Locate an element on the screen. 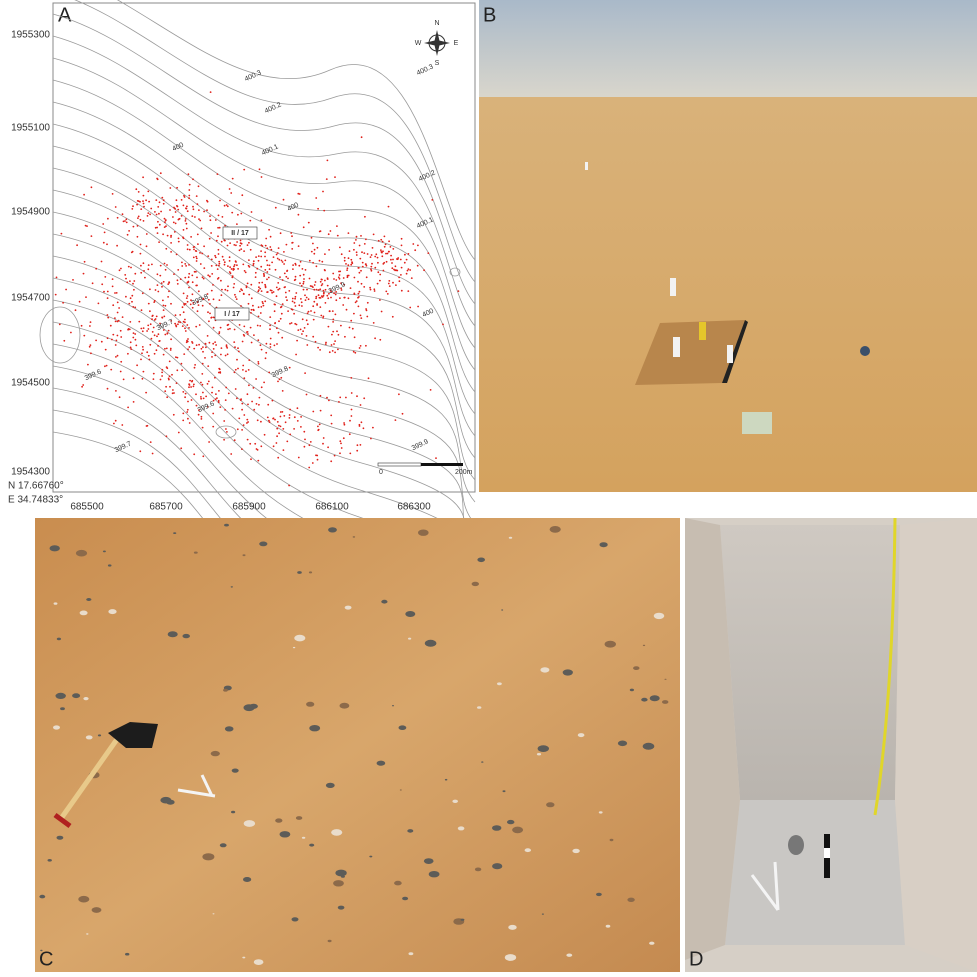 The height and width of the screenshot is (977, 977). y-tick-label: 1955100 is located at coordinates (30, 128).